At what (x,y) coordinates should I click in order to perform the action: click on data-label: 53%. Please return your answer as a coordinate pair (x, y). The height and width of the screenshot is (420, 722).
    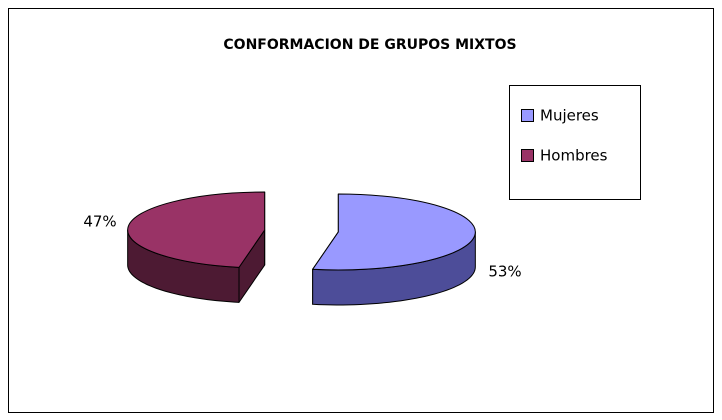
    Looking at the image, I should click on (504, 272).